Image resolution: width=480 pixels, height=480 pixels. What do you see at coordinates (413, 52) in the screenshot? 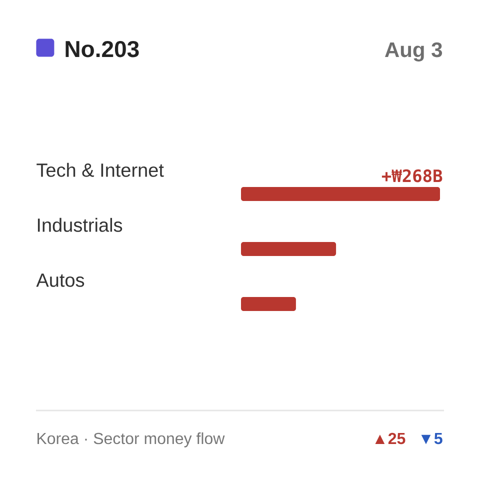
I see `chart-subtitle: Aug 3` at bounding box center [413, 52].